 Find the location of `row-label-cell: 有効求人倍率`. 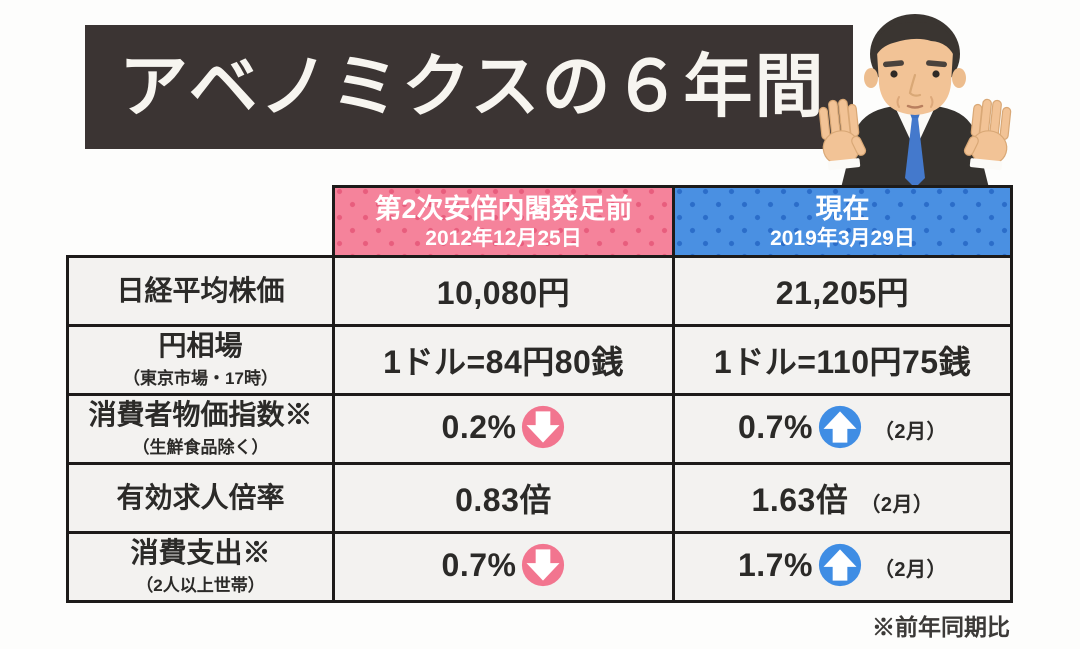

row-label-cell: 有効求人倍率 is located at coordinates (200, 498).